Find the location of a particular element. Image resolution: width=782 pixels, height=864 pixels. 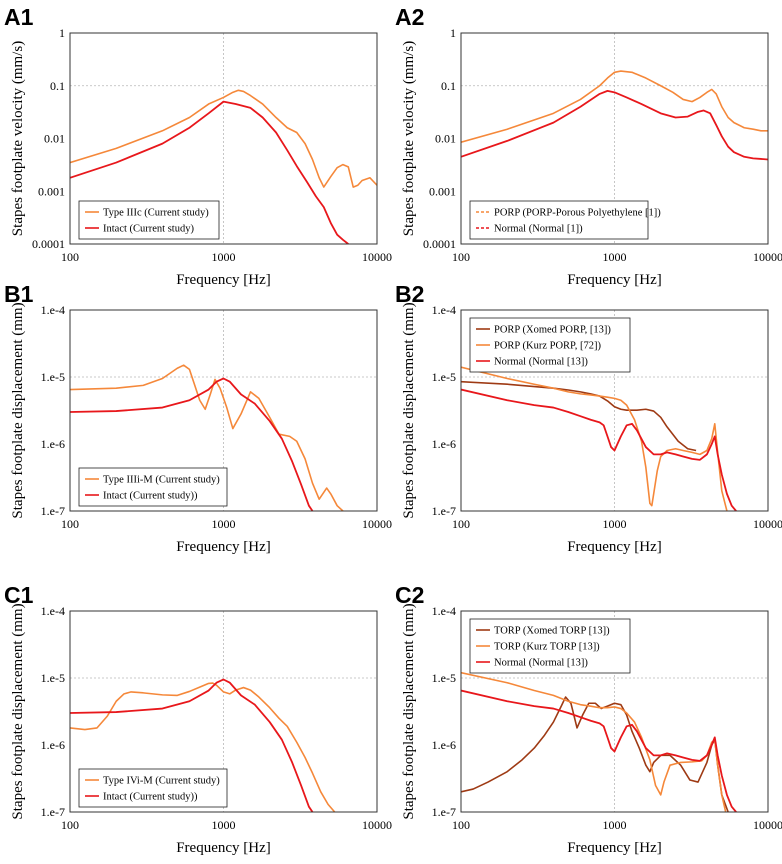

panel-label: C1 is located at coordinates (19, 595).